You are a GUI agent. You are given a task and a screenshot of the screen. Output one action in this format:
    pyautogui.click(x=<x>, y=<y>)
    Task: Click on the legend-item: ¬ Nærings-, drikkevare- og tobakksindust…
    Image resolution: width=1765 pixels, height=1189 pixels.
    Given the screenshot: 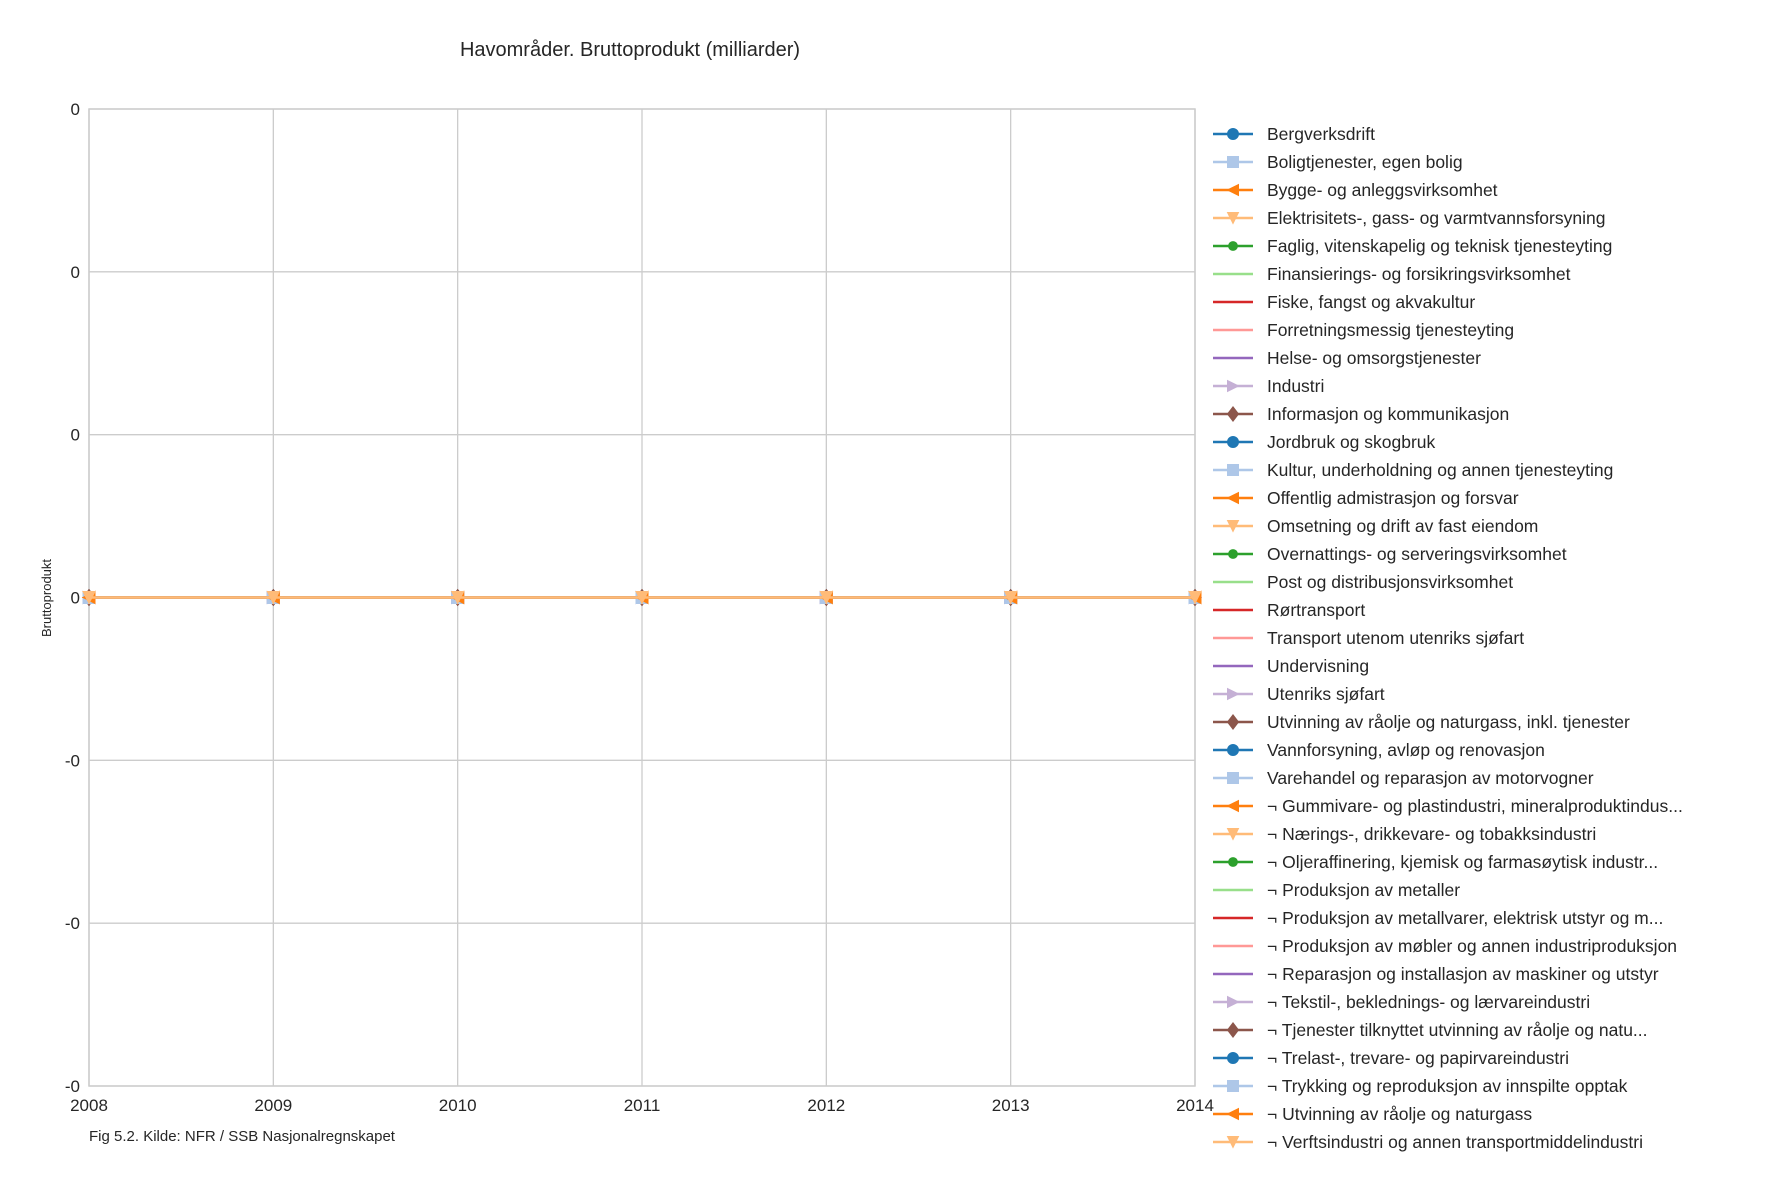 What is the action you would take?
    pyautogui.click(x=1404, y=834)
    